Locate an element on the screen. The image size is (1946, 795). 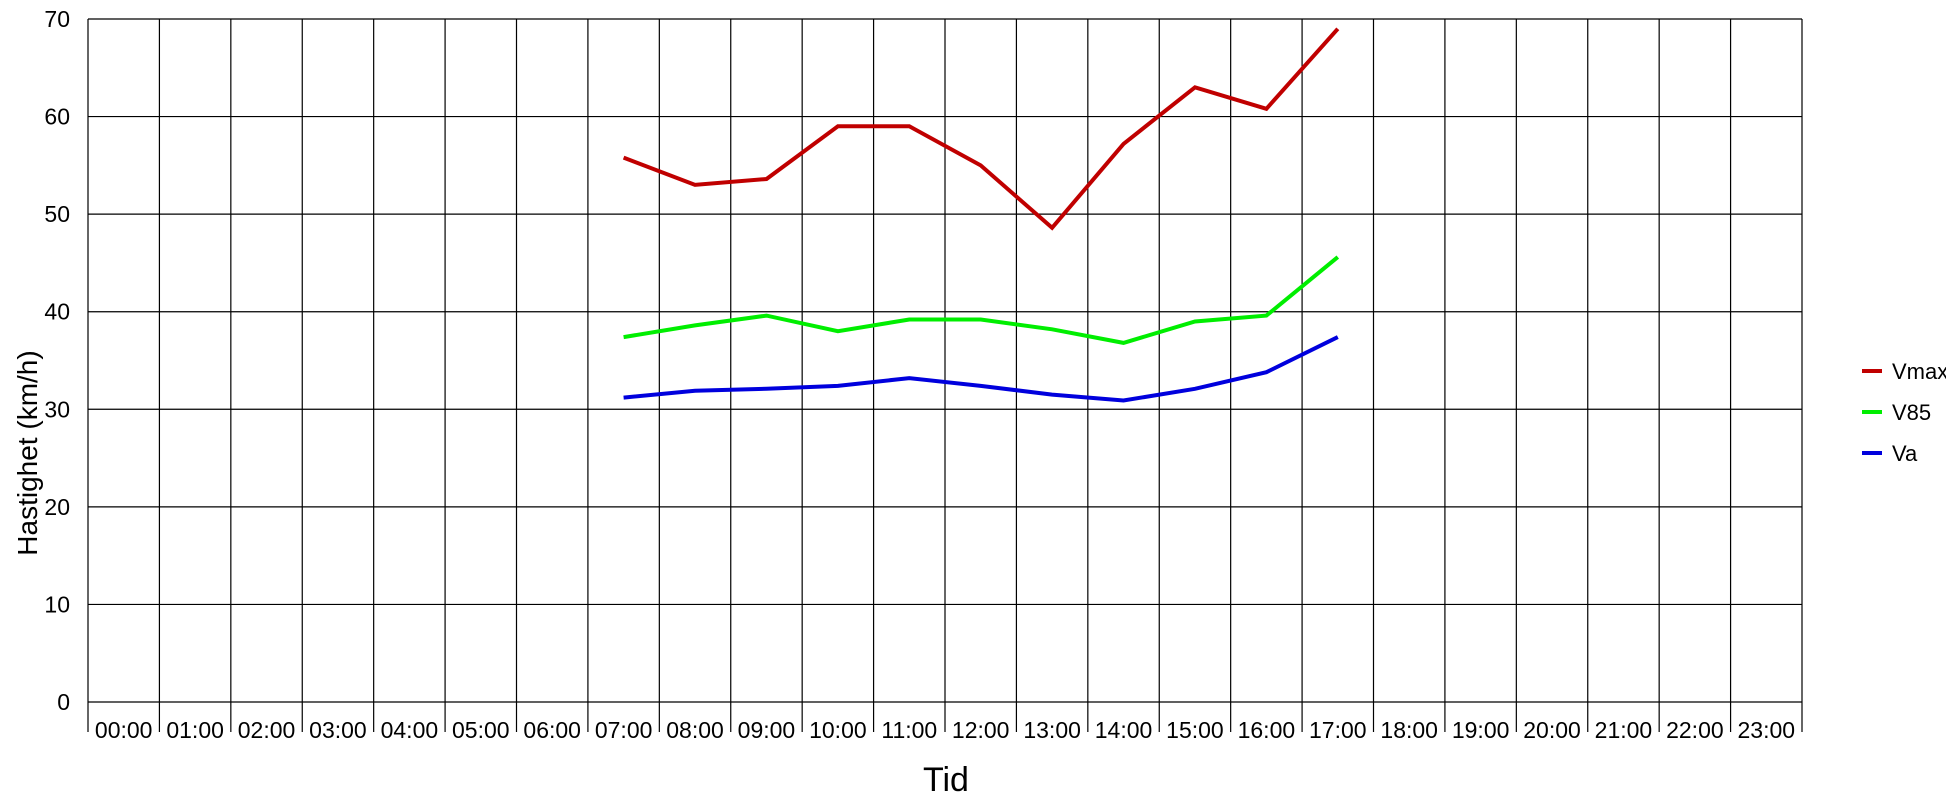
x-tick-label: 05:00 is located at coordinates (481, 730).